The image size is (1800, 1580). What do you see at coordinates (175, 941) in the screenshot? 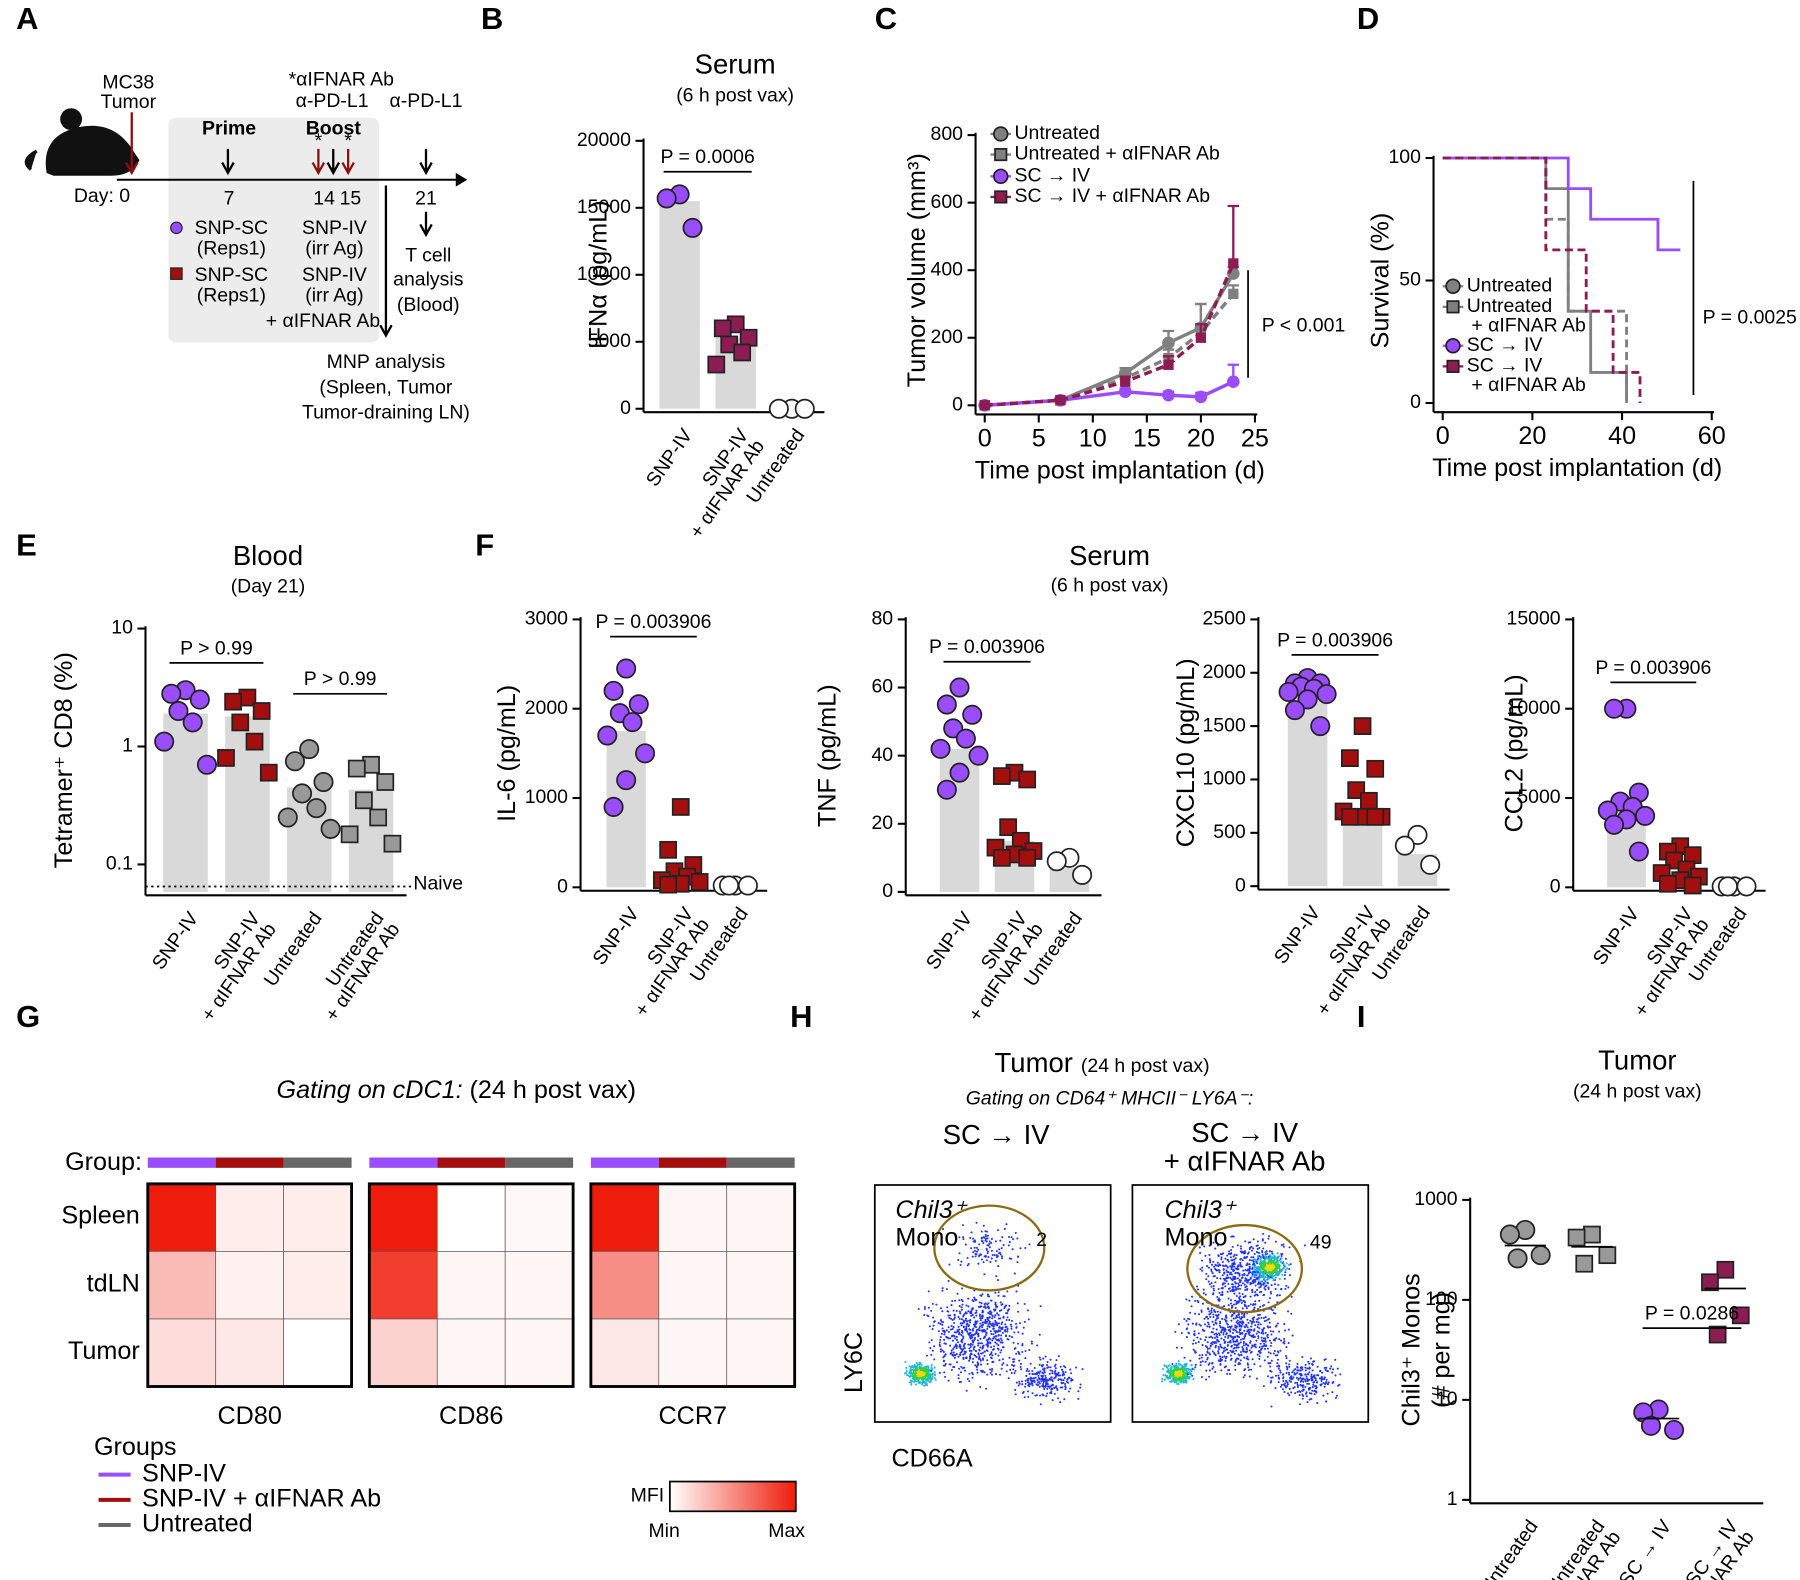
I see `x-tick-label: SNP-IV` at bounding box center [175, 941].